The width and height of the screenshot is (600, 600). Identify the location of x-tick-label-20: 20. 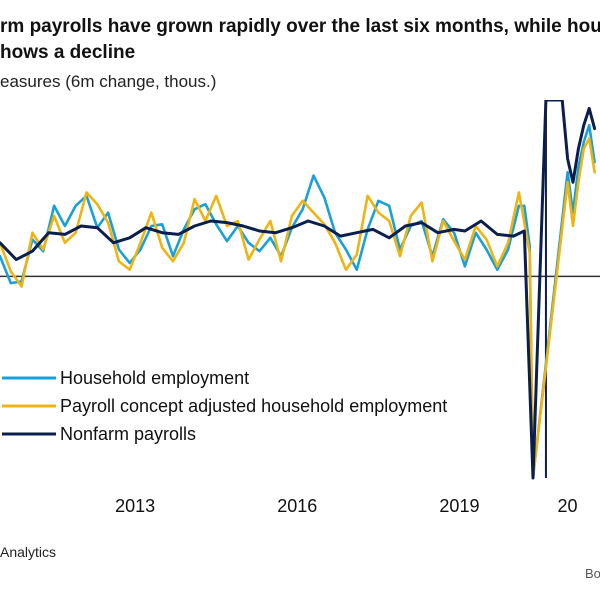
(568, 506).